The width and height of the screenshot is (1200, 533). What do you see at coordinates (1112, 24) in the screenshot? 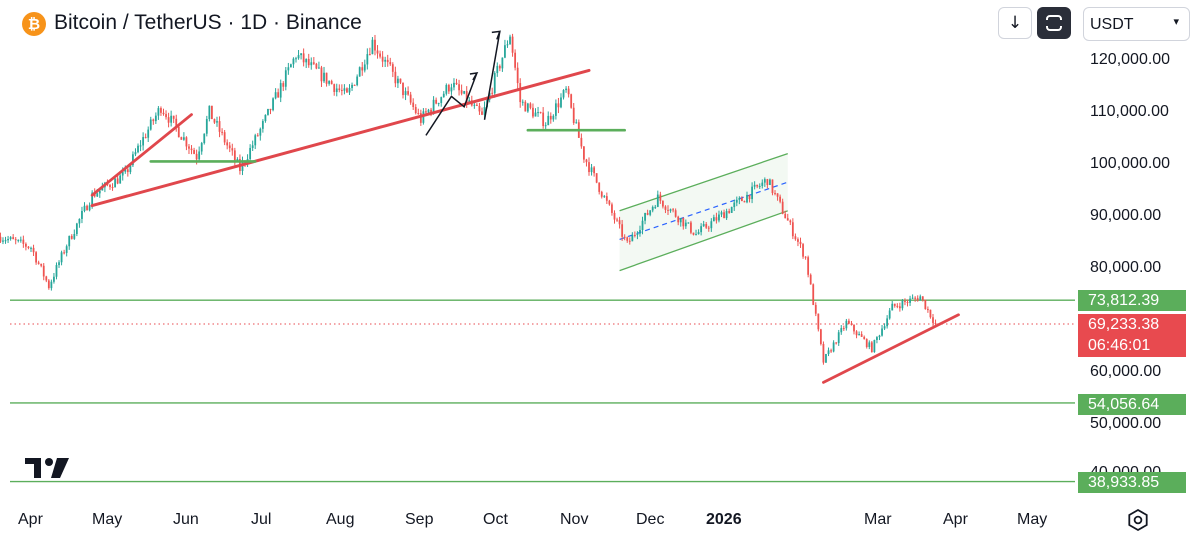
I see `currency-label: USDT` at bounding box center [1112, 24].